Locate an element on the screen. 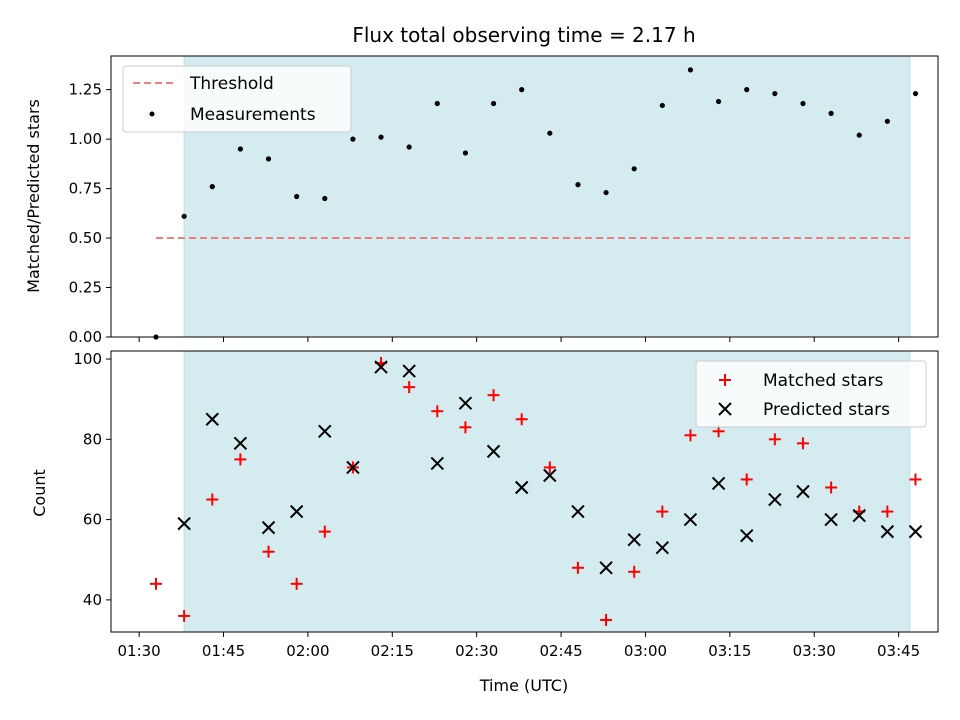 The width and height of the screenshot is (960, 720). x-tick-label: 02:45 is located at coordinates (560, 651).